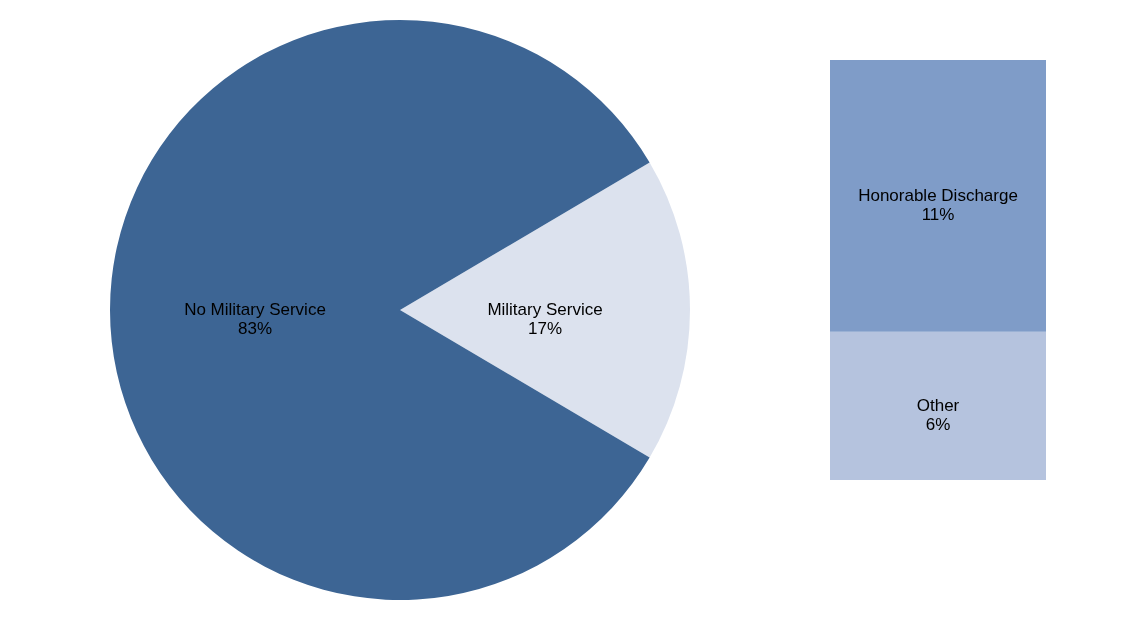 The height and width of the screenshot is (627, 1145). I want to click on series-label: Other, so click(938, 405).